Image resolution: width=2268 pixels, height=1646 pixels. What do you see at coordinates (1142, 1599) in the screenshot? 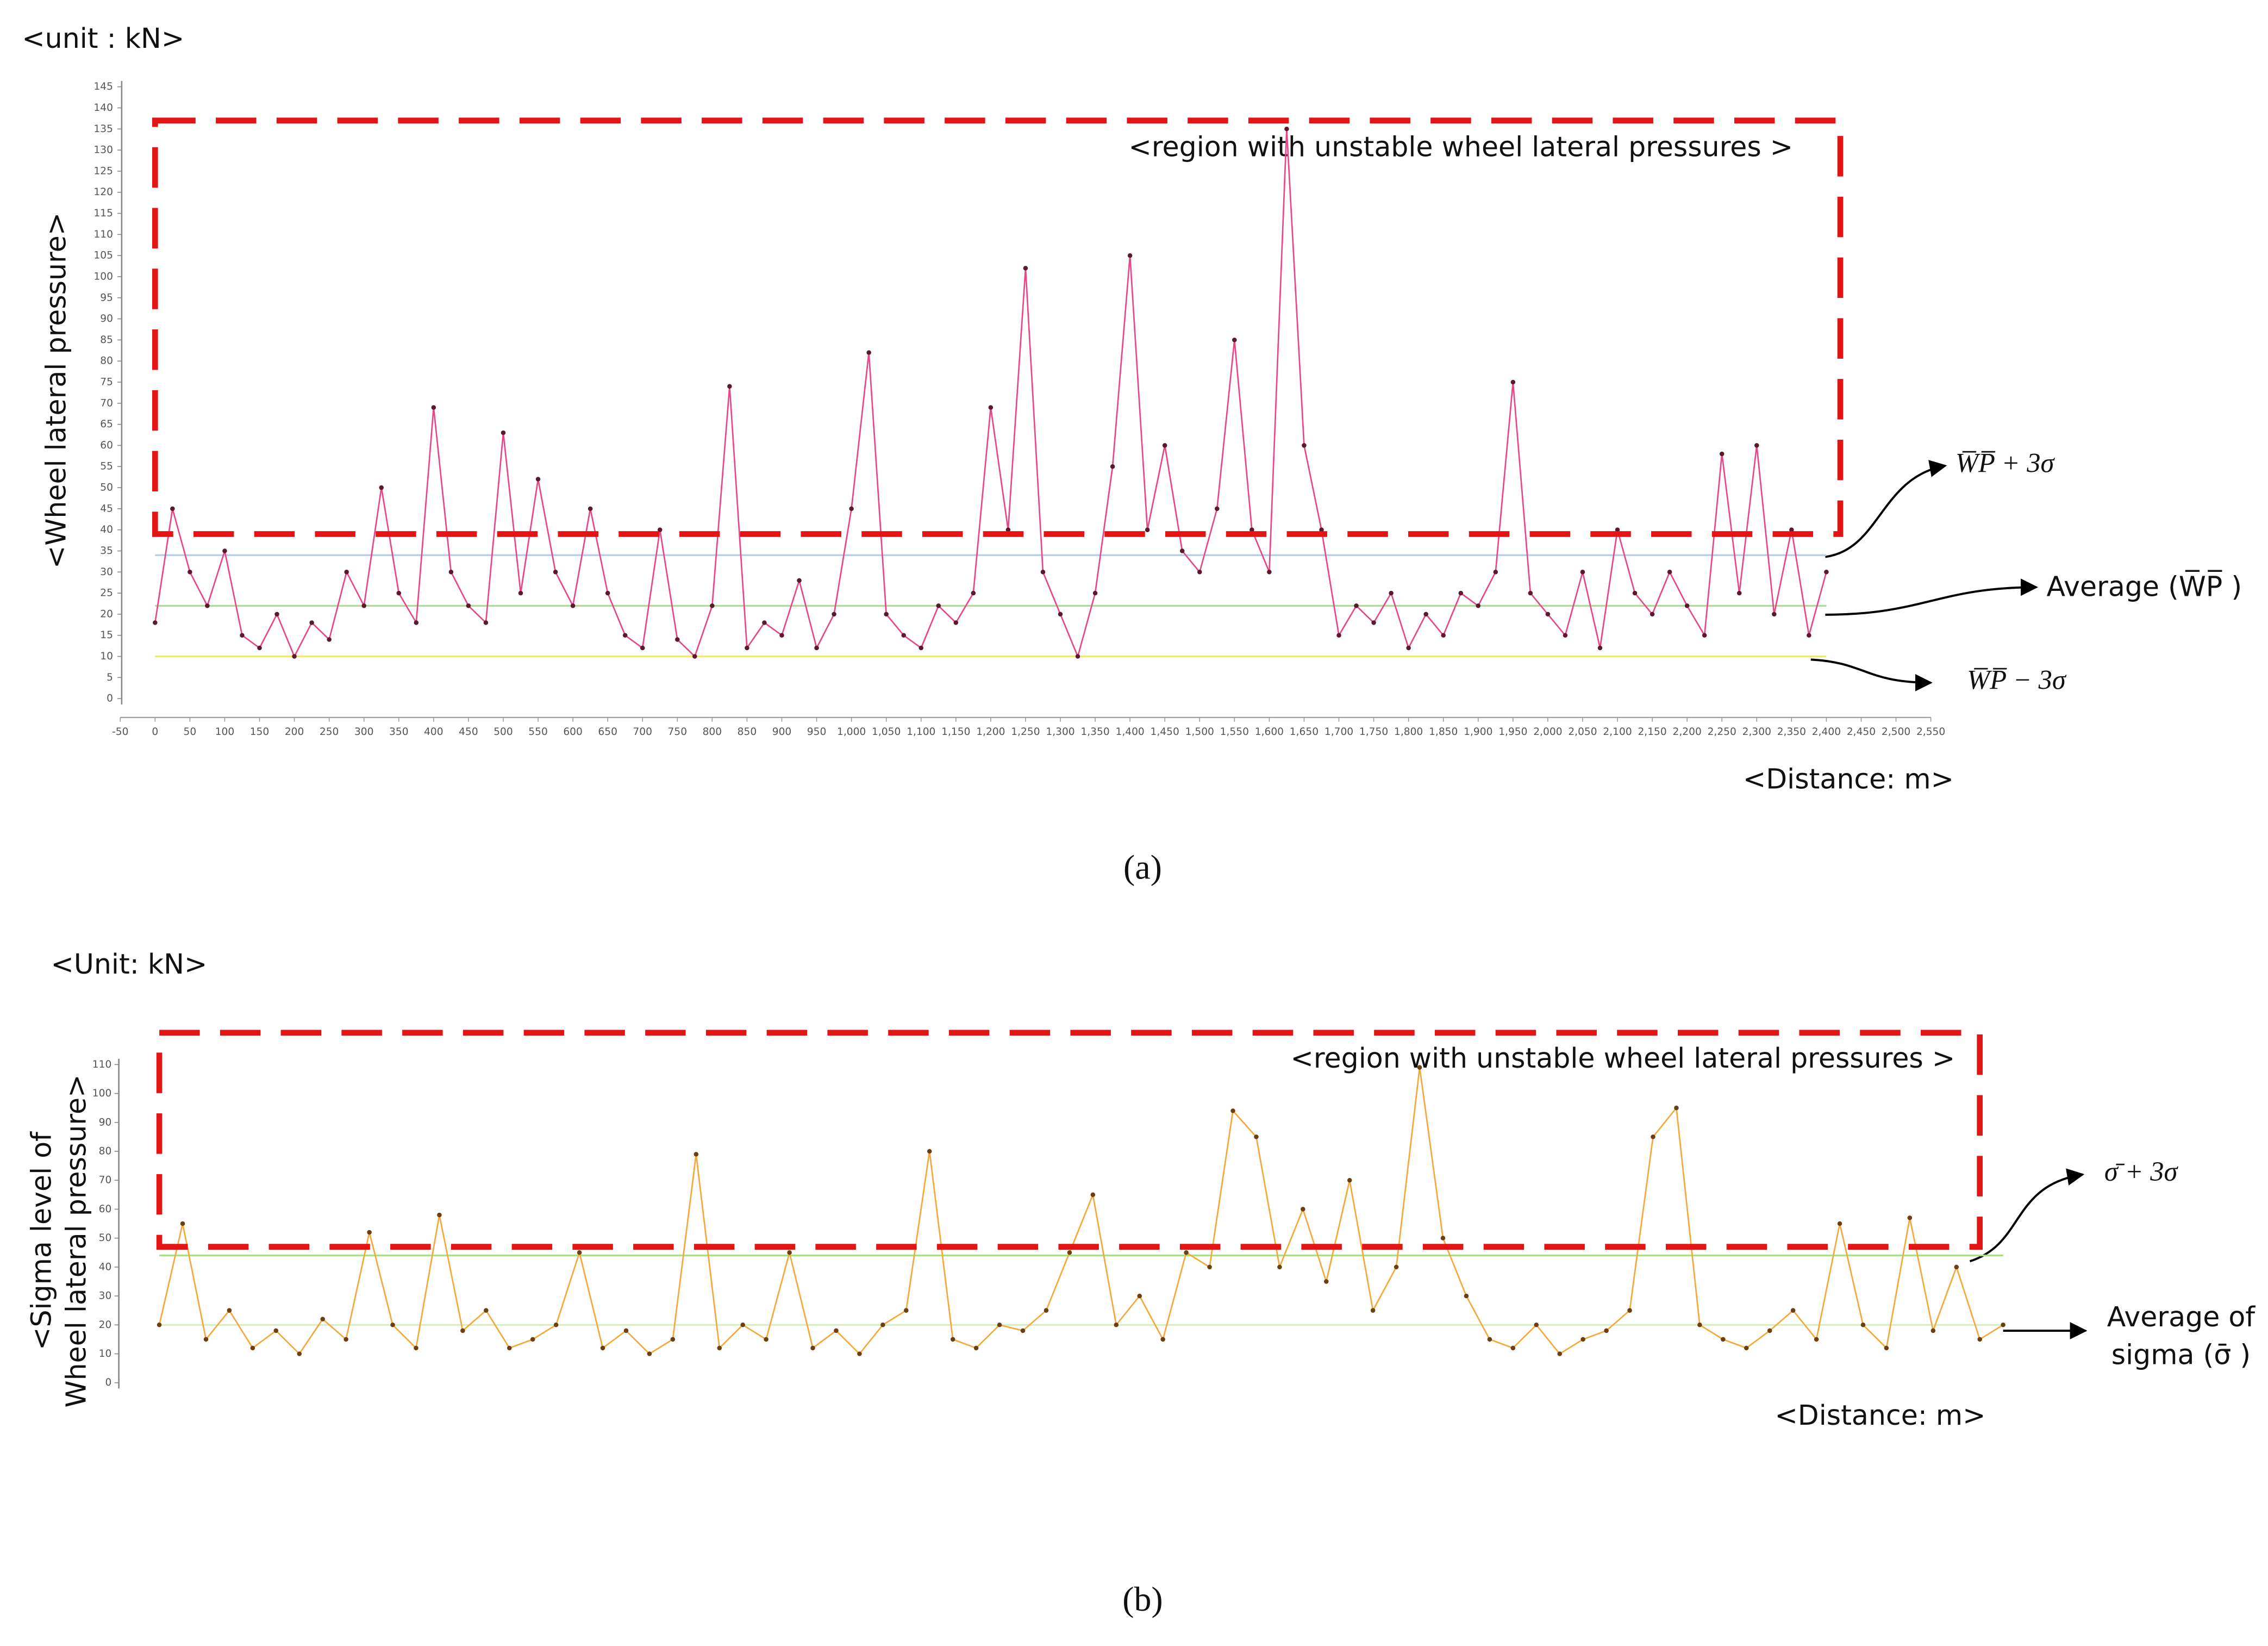
I see `panel-label: (b)` at bounding box center [1142, 1599].